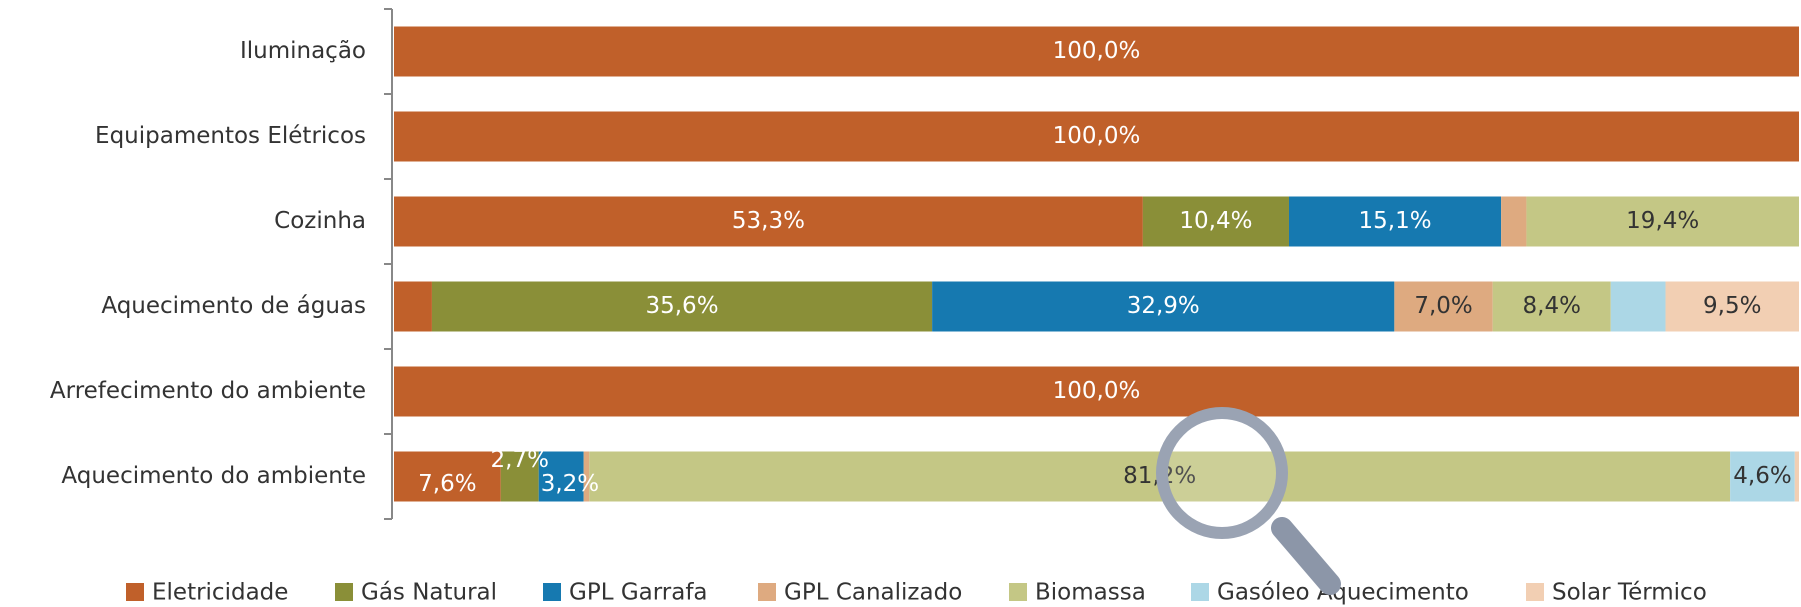  I want to click on value-label: 3,2%, so click(570, 484).